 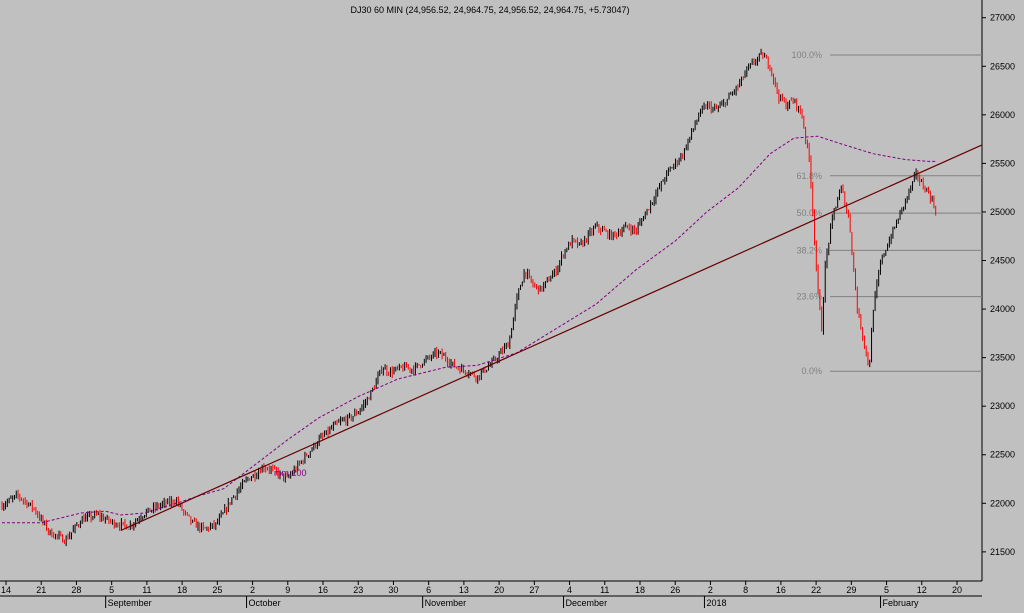 I want to click on y-tick-label: 21500, so click(x=1002, y=552).